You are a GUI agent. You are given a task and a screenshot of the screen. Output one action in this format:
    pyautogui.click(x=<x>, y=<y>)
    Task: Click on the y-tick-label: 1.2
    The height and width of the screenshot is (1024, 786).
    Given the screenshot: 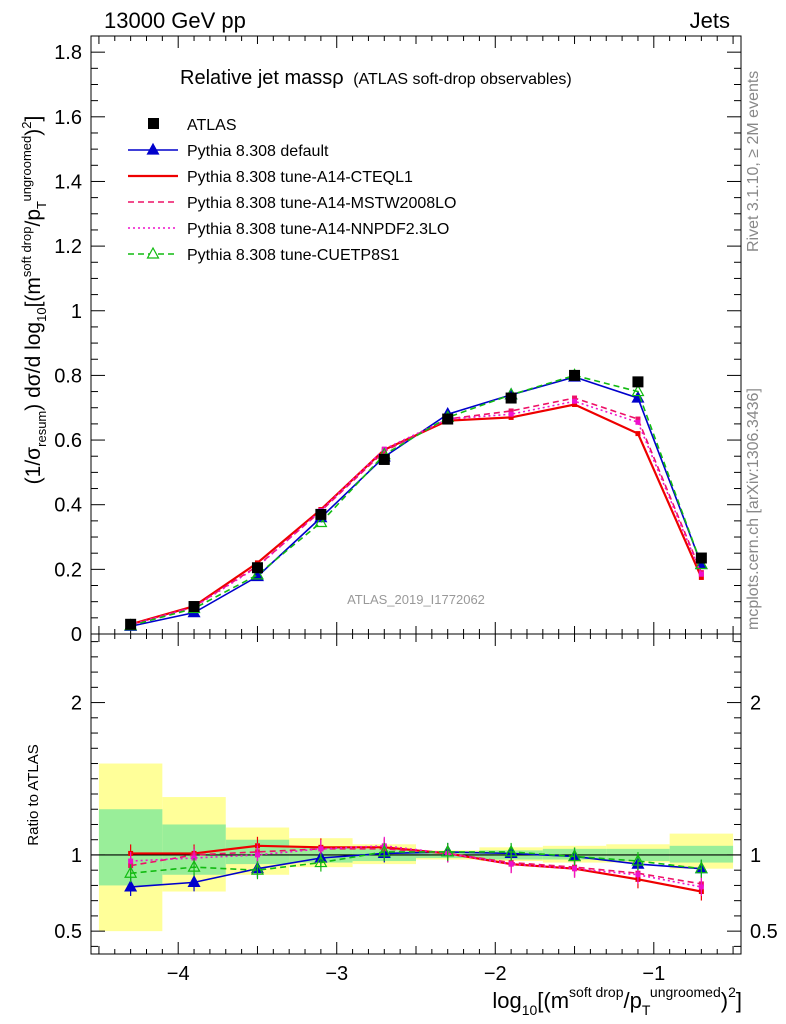 What is the action you would take?
    pyautogui.click(x=68, y=247)
    